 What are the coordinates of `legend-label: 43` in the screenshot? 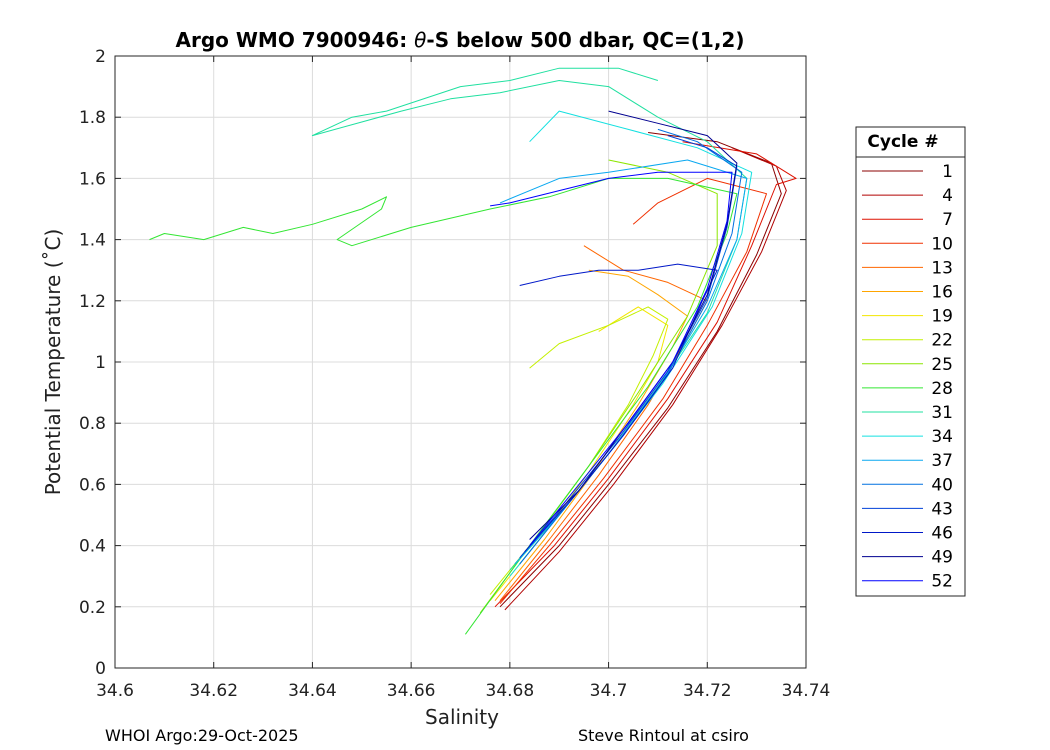 It's located at (942, 509).